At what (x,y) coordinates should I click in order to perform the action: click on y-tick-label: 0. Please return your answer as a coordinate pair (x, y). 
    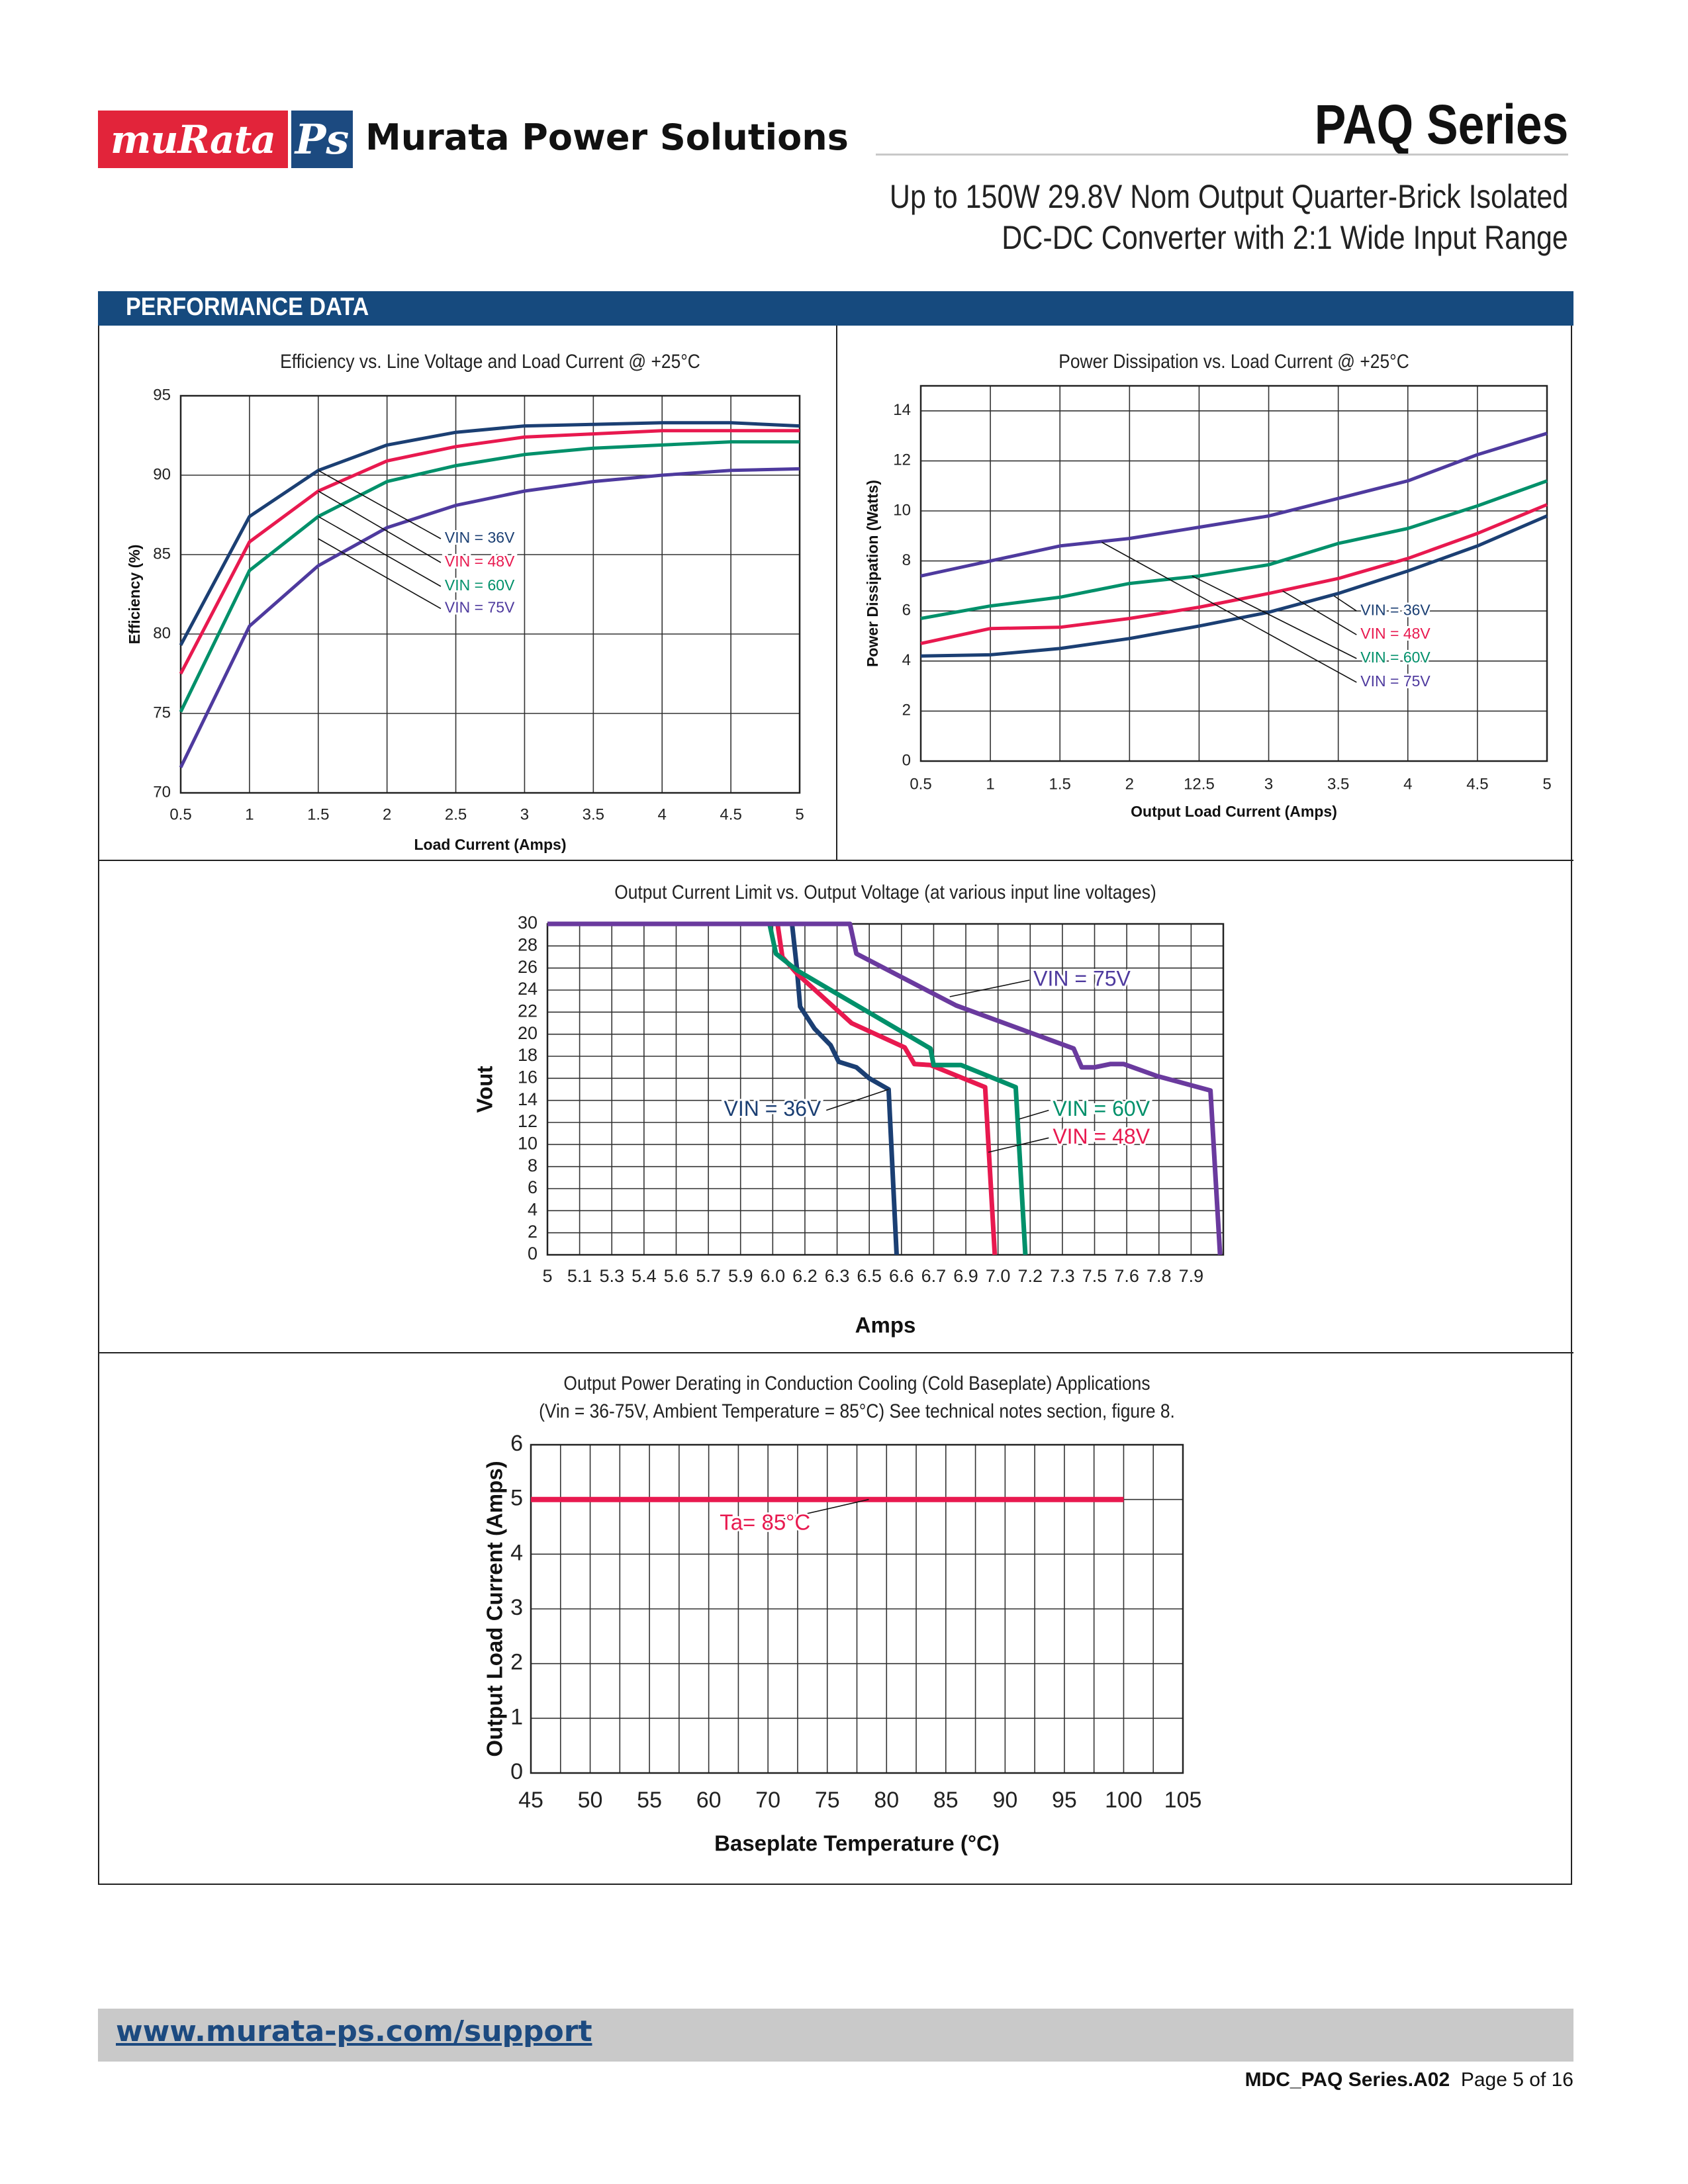
    Looking at the image, I should click on (533, 1253).